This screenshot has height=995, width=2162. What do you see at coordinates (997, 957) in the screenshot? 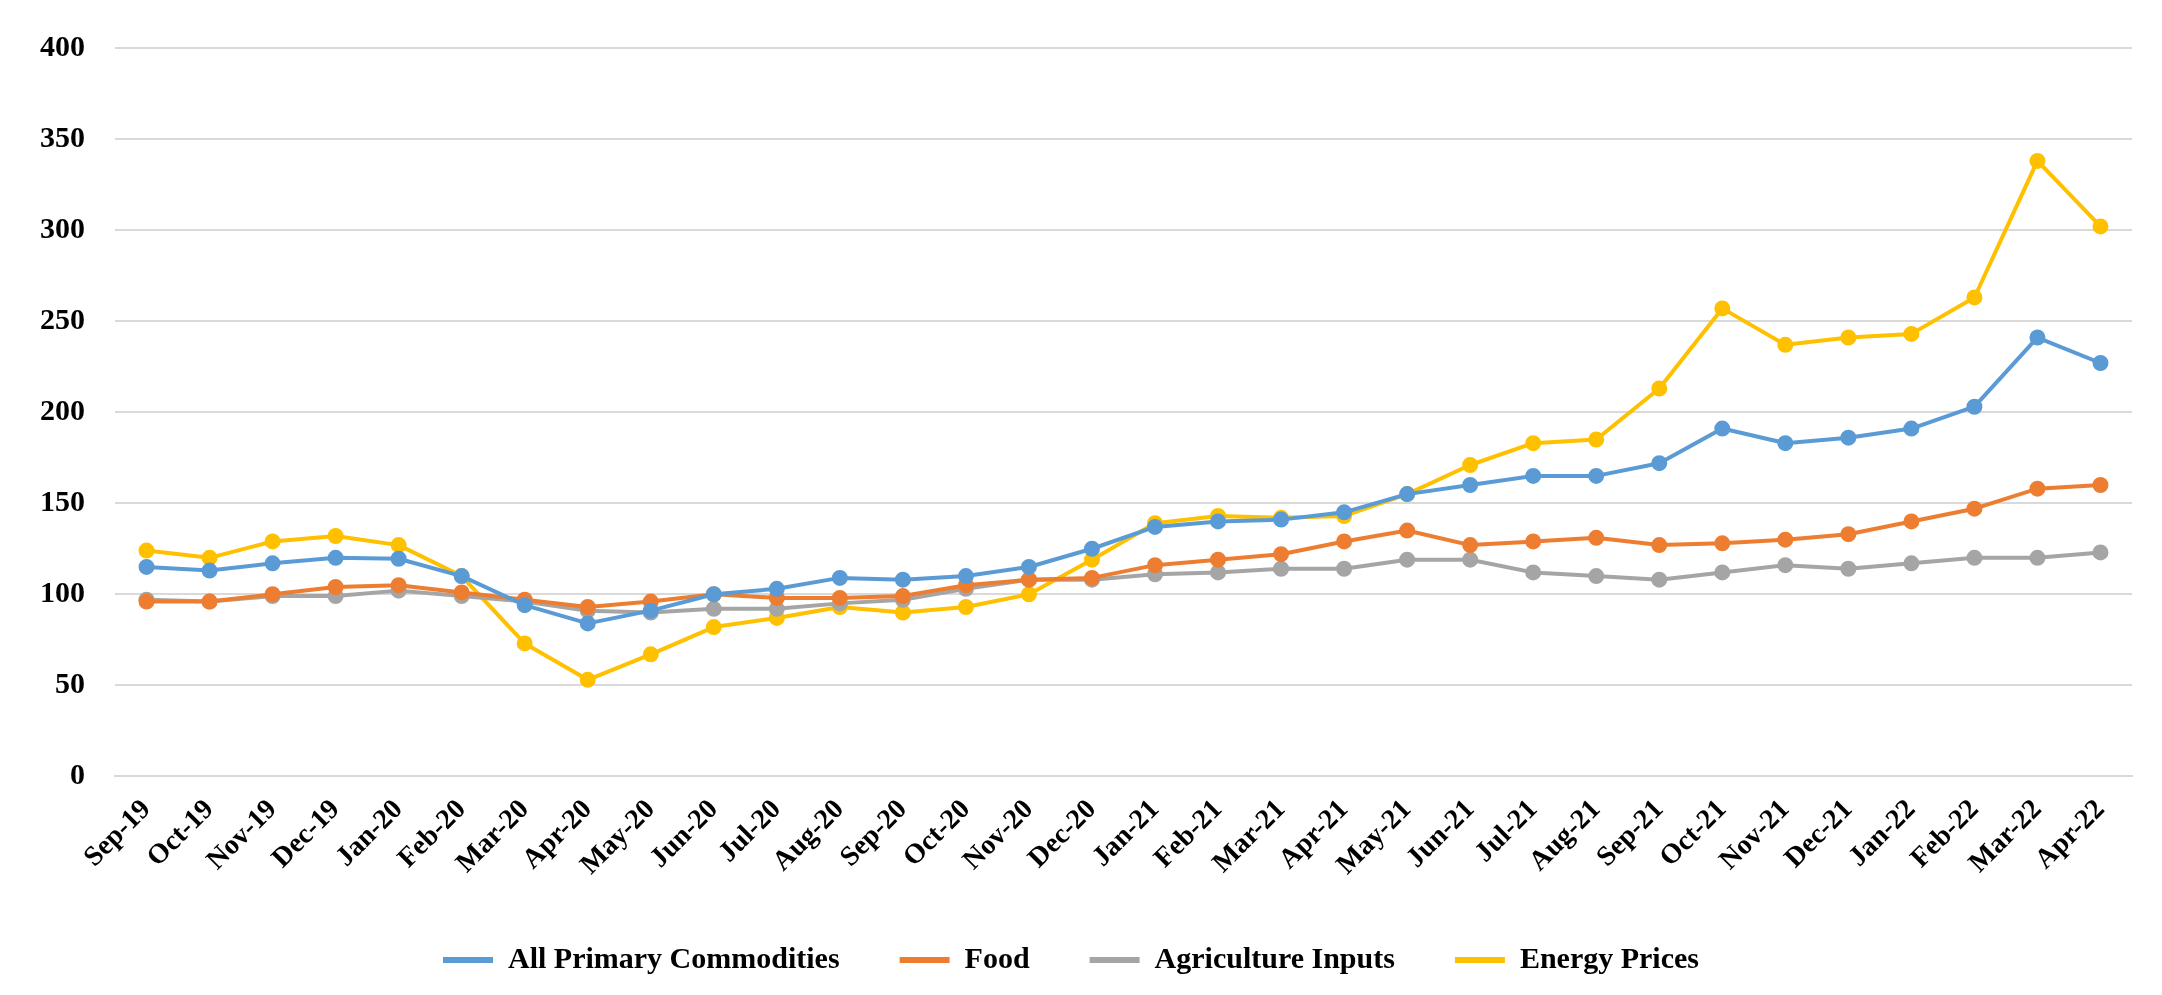
I see `legend-label: Food` at bounding box center [997, 957].